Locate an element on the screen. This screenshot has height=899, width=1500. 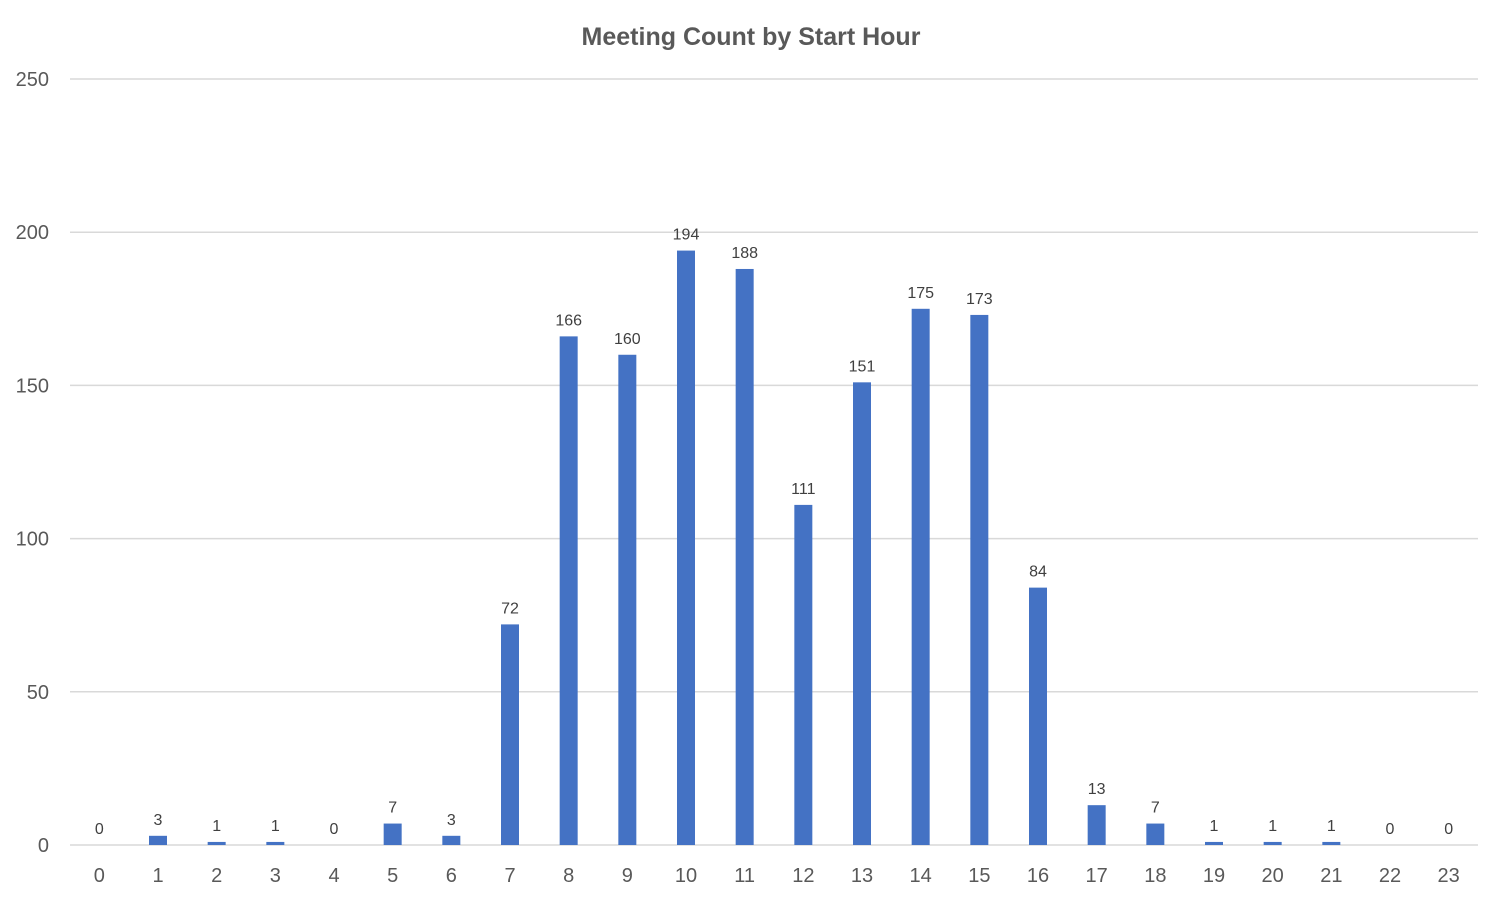
x-tick-label: 18 is located at coordinates (1155, 876).